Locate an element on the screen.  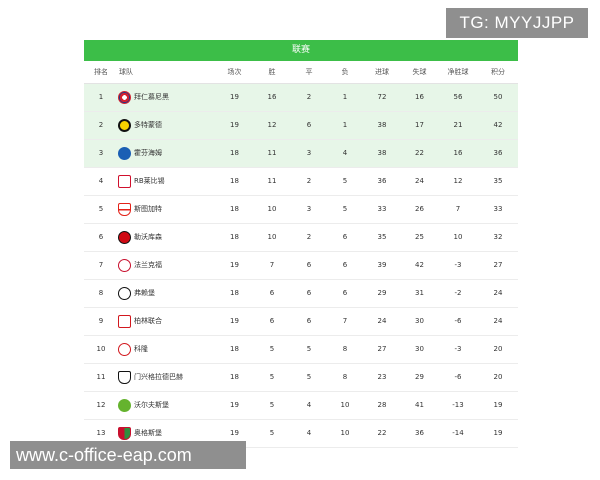
table-row: 6 勒沃库森 18 10 2 6 35 25 10 32 is located at coordinates (301, 237).